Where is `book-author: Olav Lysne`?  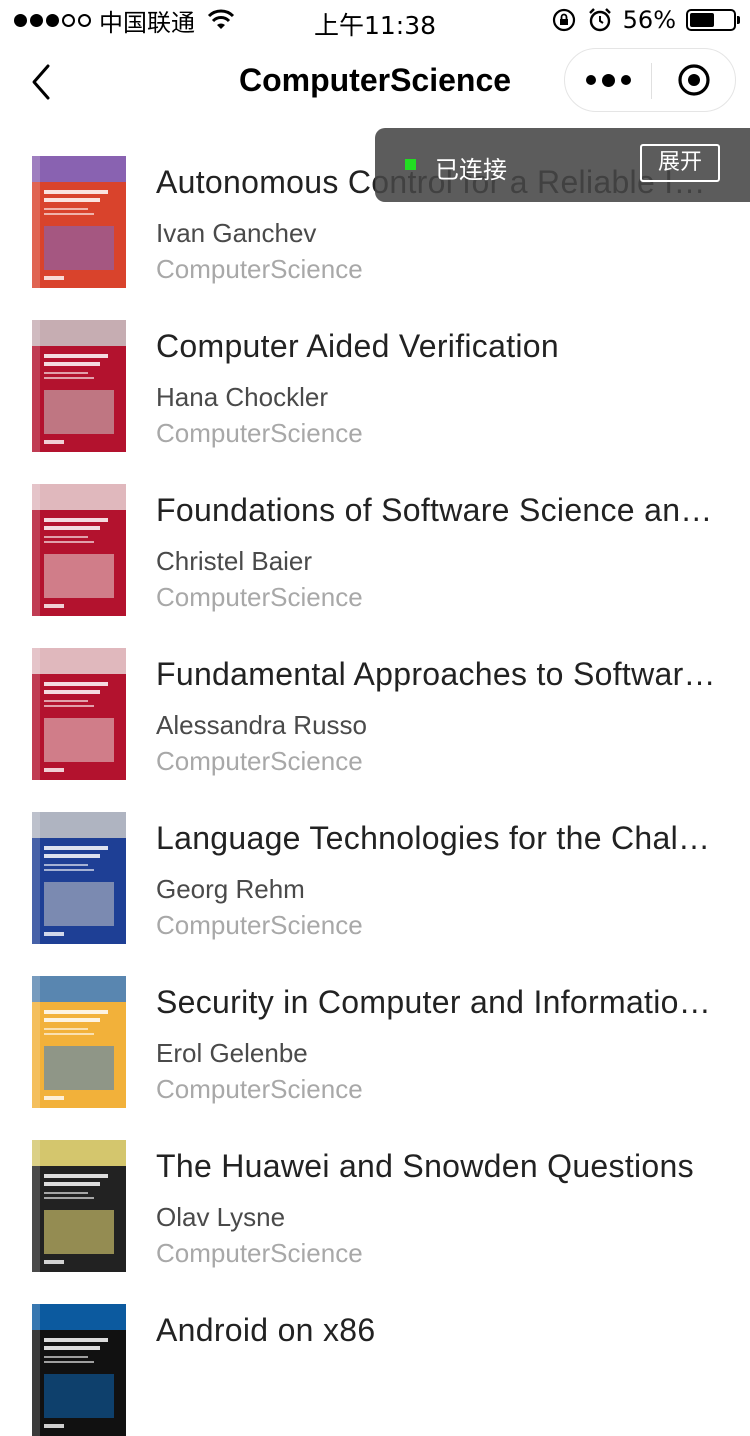
book-author: Olav Lysne is located at coordinates (221, 1217).